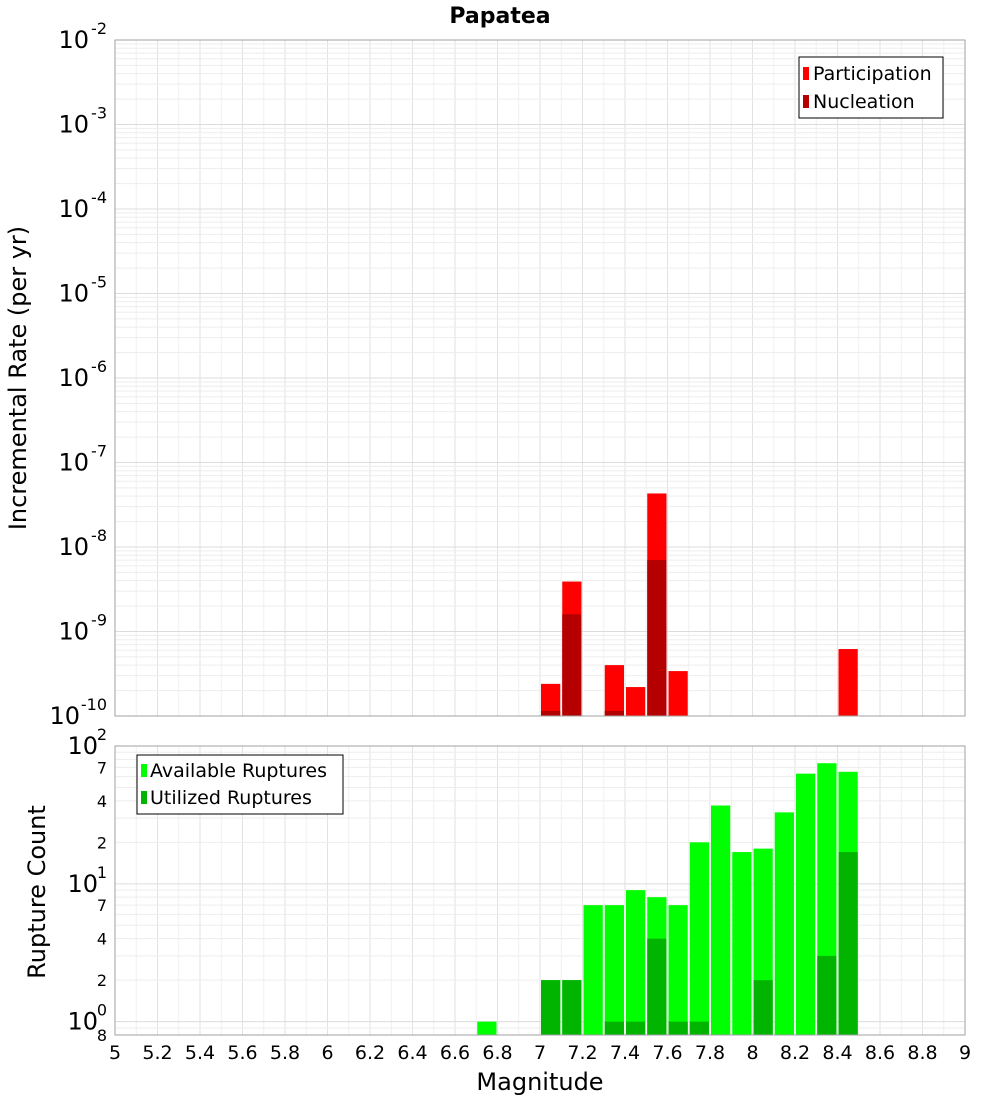 The width and height of the screenshot is (1000, 1100). What do you see at coordinates (144, 770) in the screenshot?
I see `legend-swatch-available` at bounding box center [144, 770].